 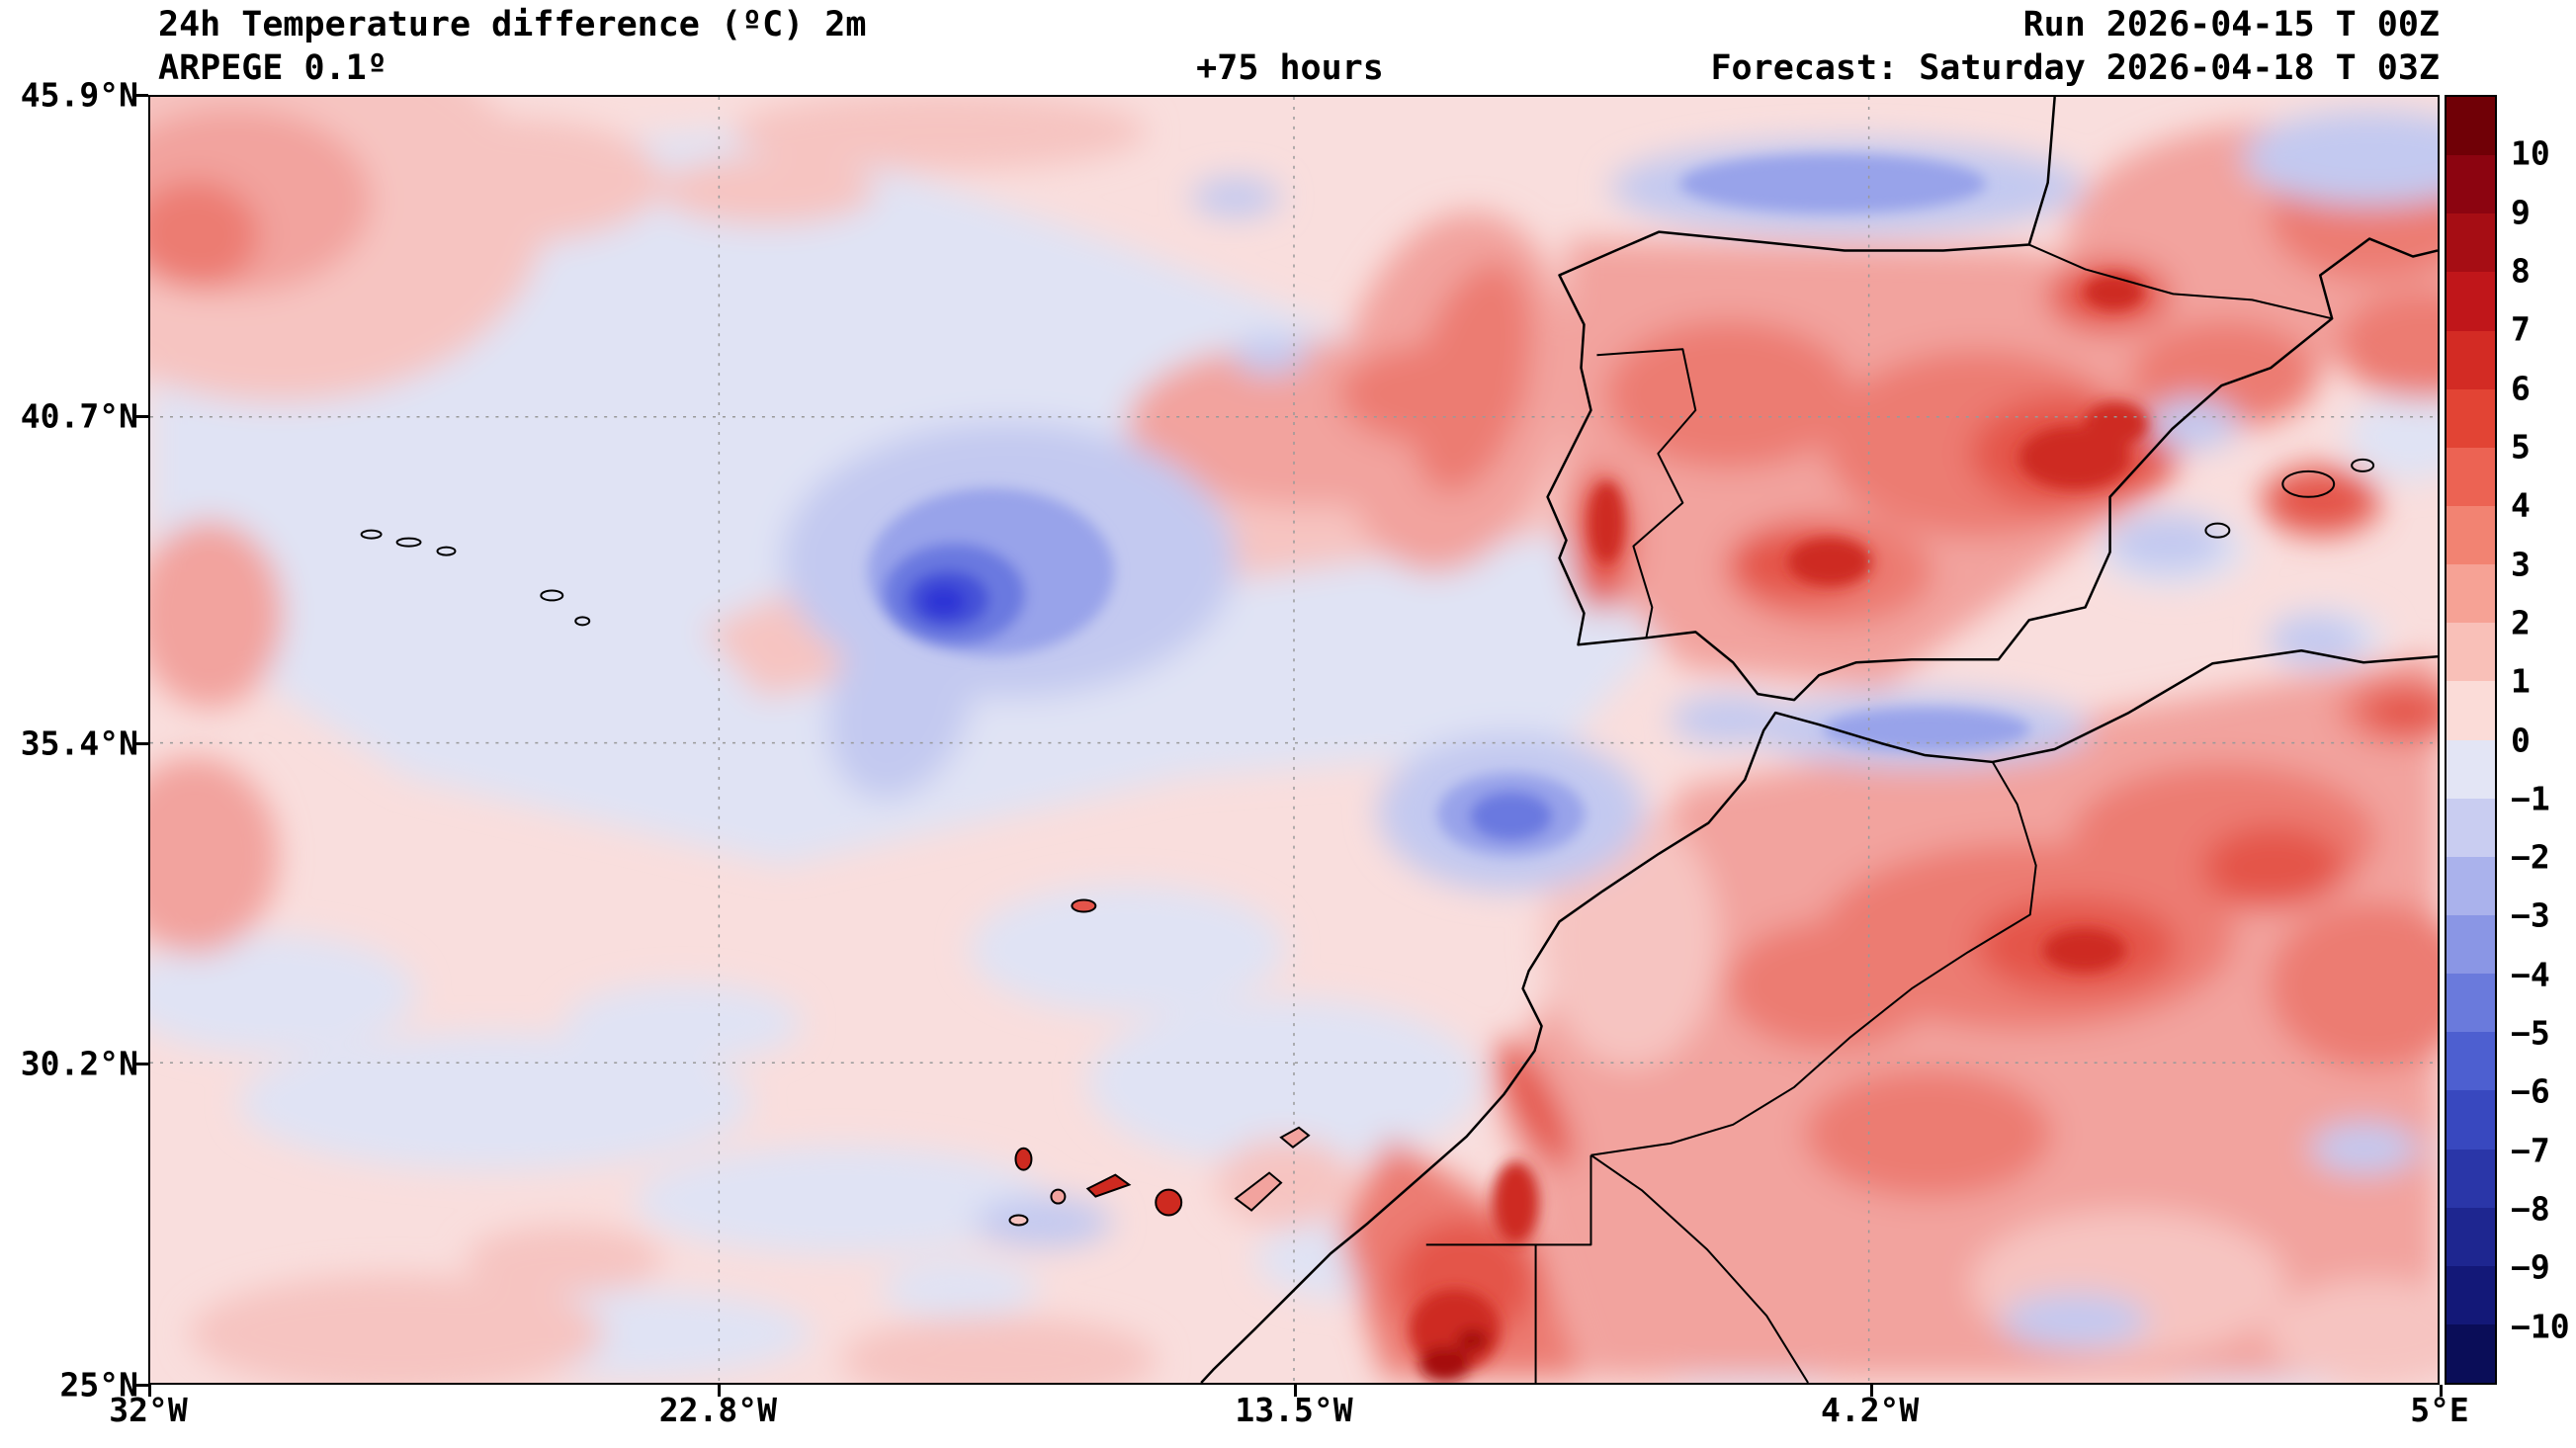 What do you see at coordinates (2231, 24) in the screenshot?
I see `run-label: Run 2026-04-15 T 00Z` at bounding box center [2231, 24].